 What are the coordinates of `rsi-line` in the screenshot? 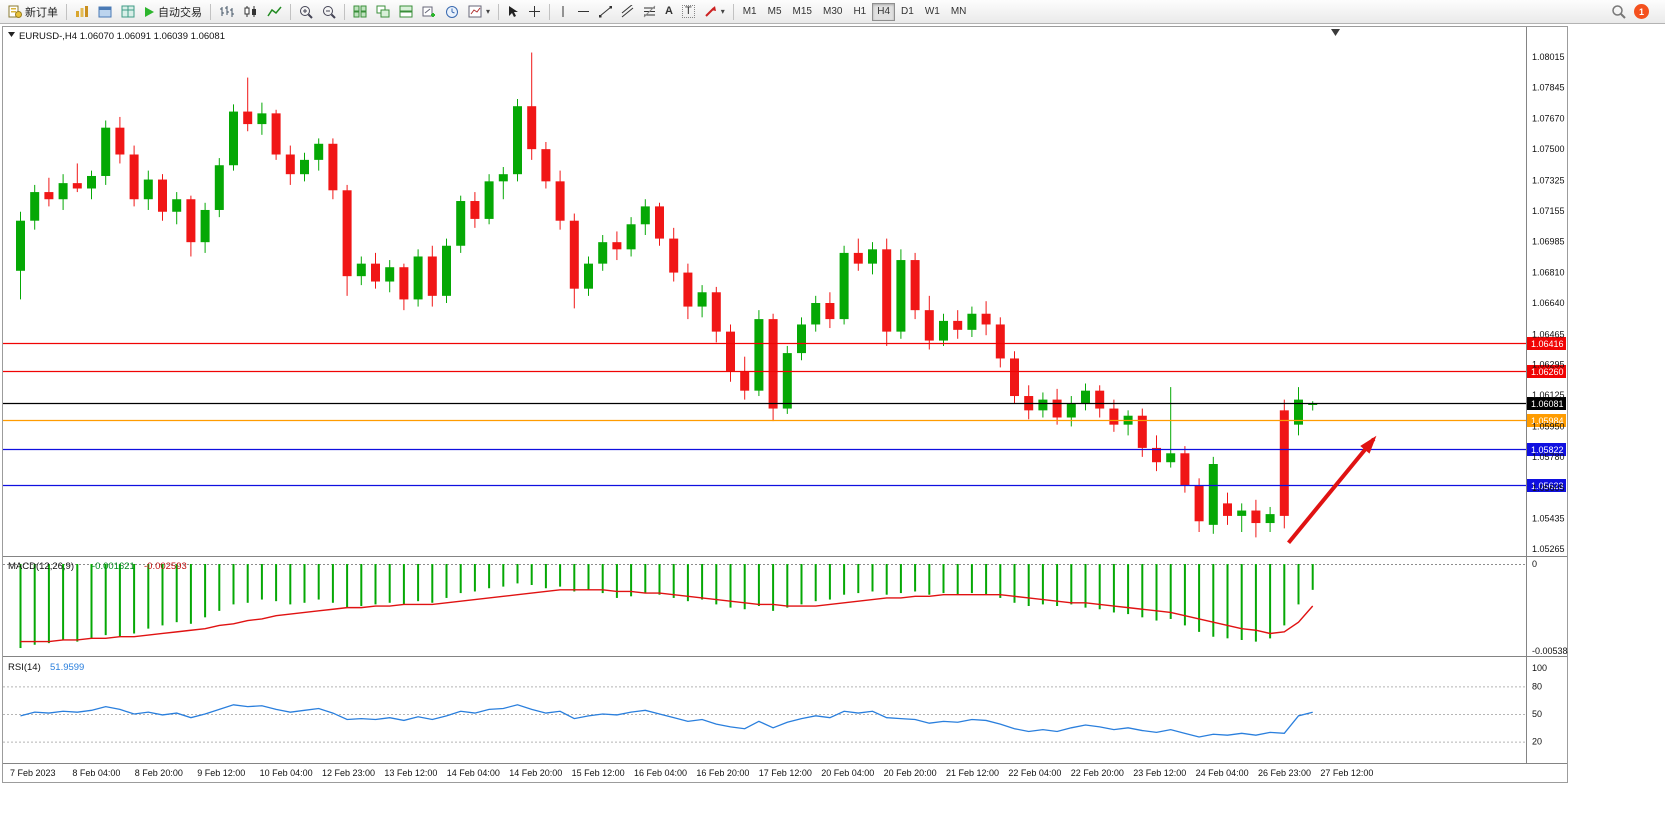 It's located at (666, 721).